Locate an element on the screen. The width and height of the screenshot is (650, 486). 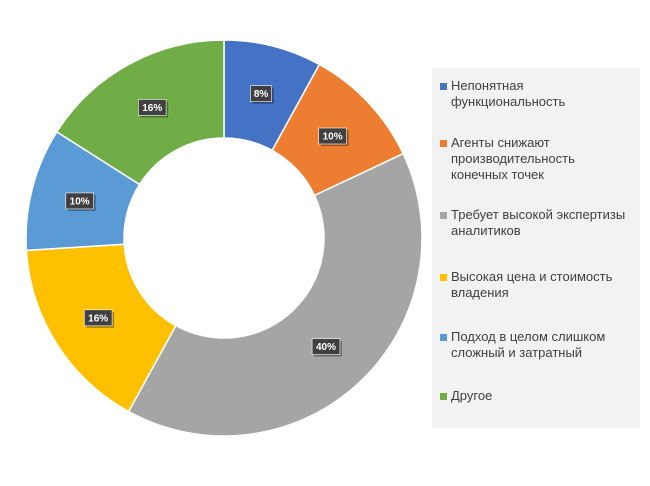
legend-label: Высокая цена и стоимость владения is located at coordinates (532, 284).